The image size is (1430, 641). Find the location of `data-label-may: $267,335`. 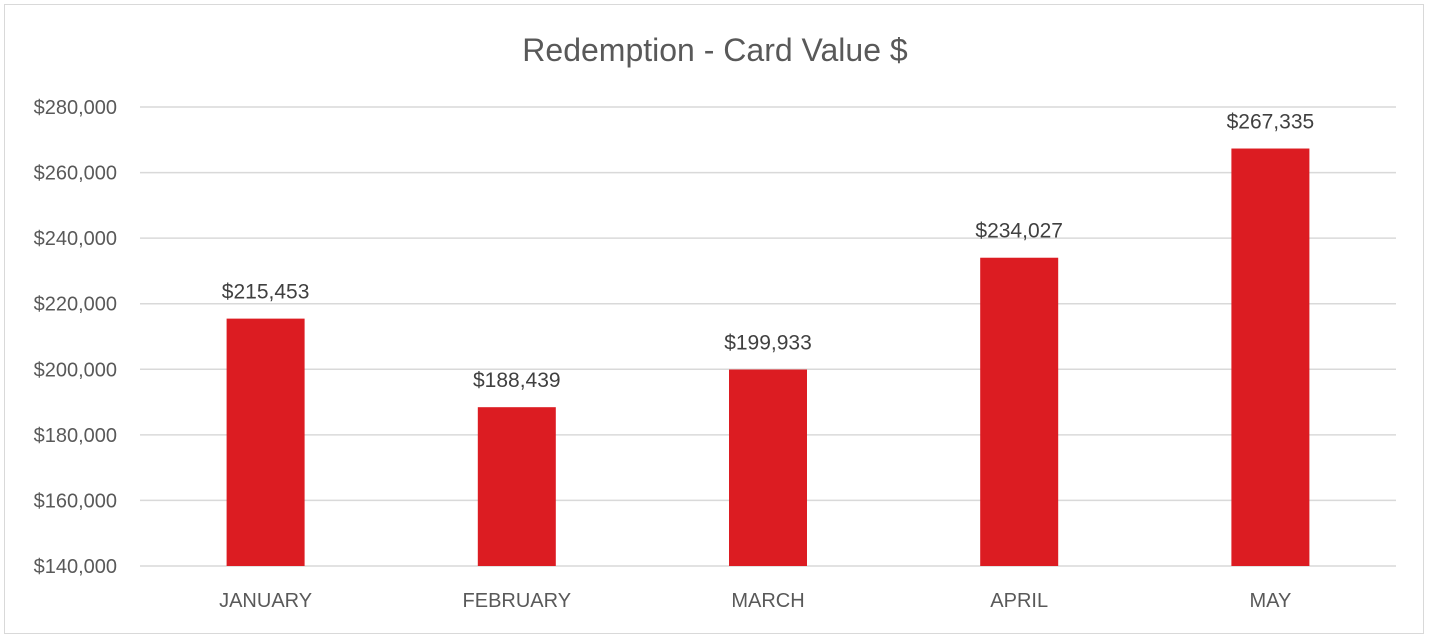

data-label-may: $267,335 is located at coordinates (1271, 122).